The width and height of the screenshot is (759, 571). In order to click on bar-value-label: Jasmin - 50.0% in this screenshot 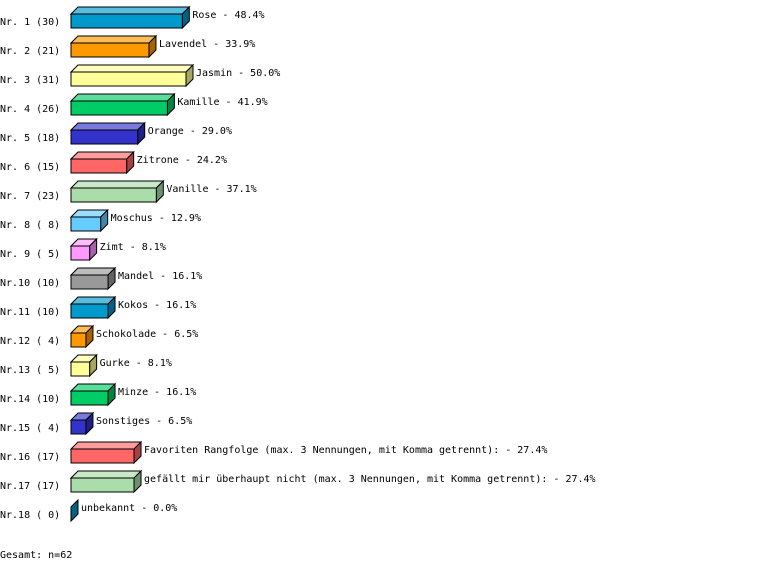, I will do `click(238, 73)`.